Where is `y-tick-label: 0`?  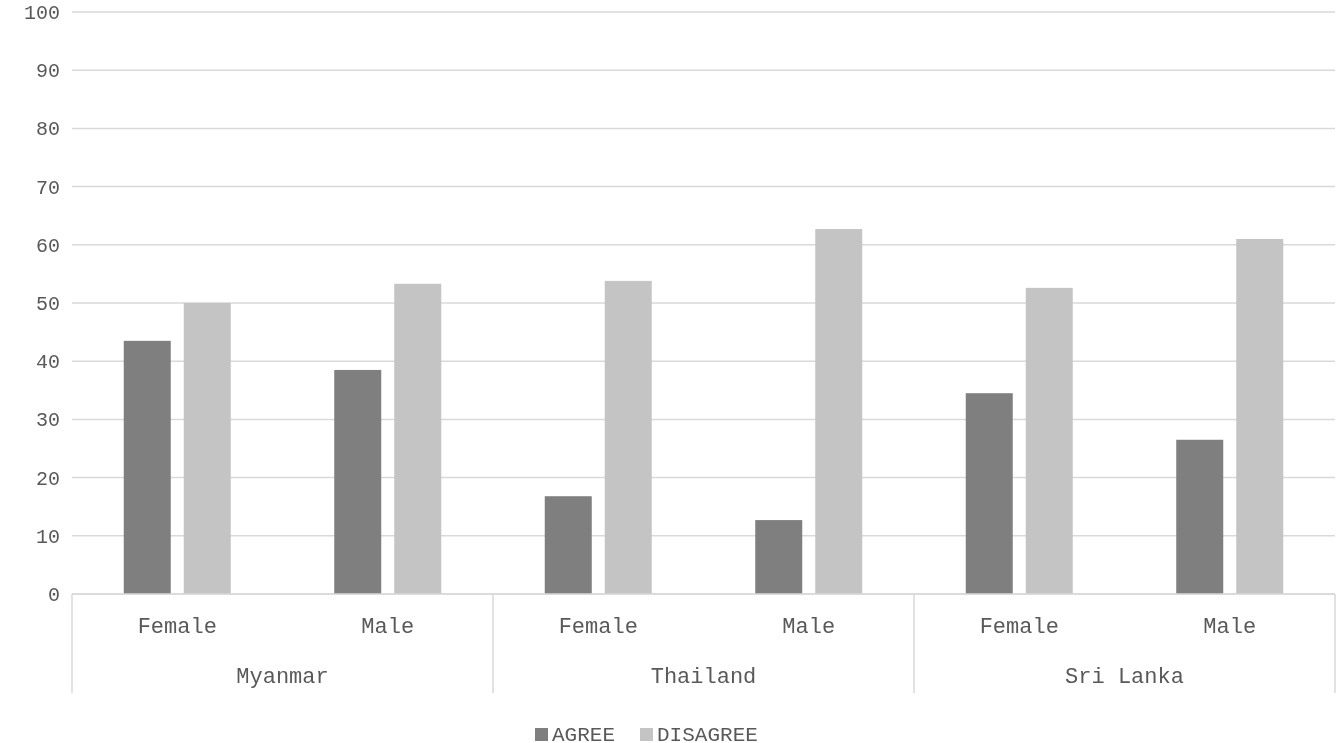 y-tick-label: 0 is located at coordinates (53, 595).